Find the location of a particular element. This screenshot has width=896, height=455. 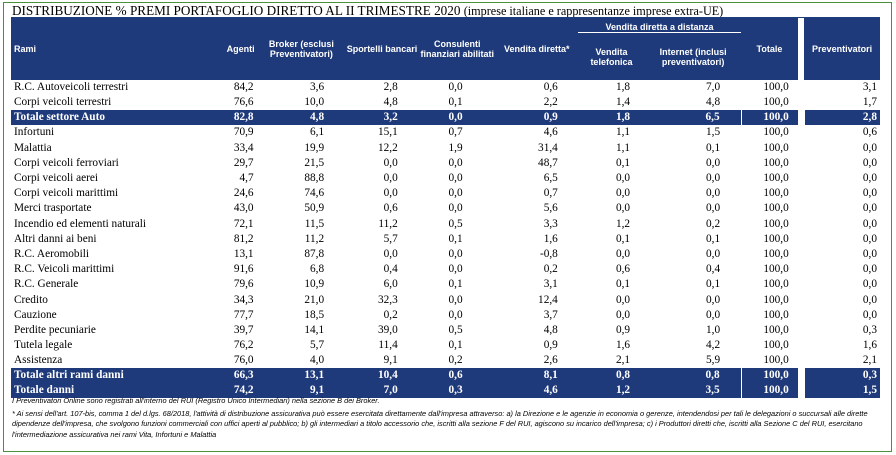

cell-vendita-diretta: 12,4 is located at coordinates (548, 299).